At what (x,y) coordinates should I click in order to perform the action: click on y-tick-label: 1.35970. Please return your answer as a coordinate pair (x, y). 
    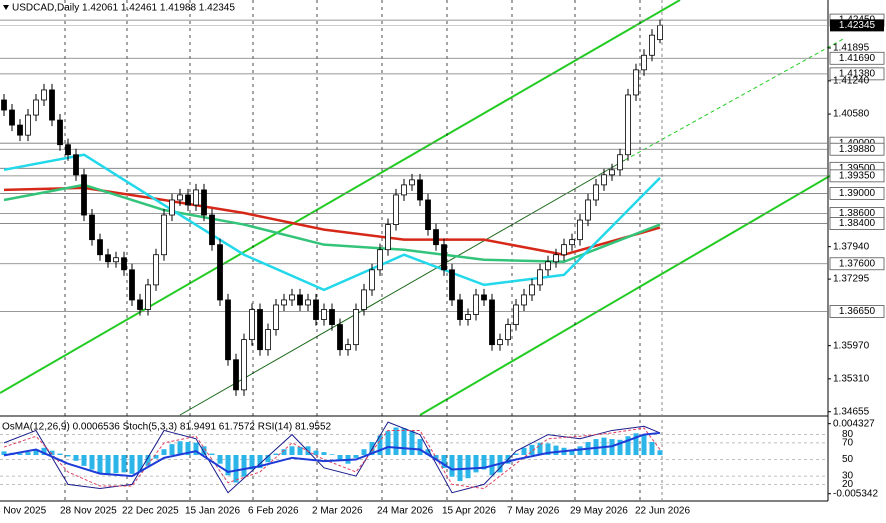
    Looking at the image, I should click on (851, 345).